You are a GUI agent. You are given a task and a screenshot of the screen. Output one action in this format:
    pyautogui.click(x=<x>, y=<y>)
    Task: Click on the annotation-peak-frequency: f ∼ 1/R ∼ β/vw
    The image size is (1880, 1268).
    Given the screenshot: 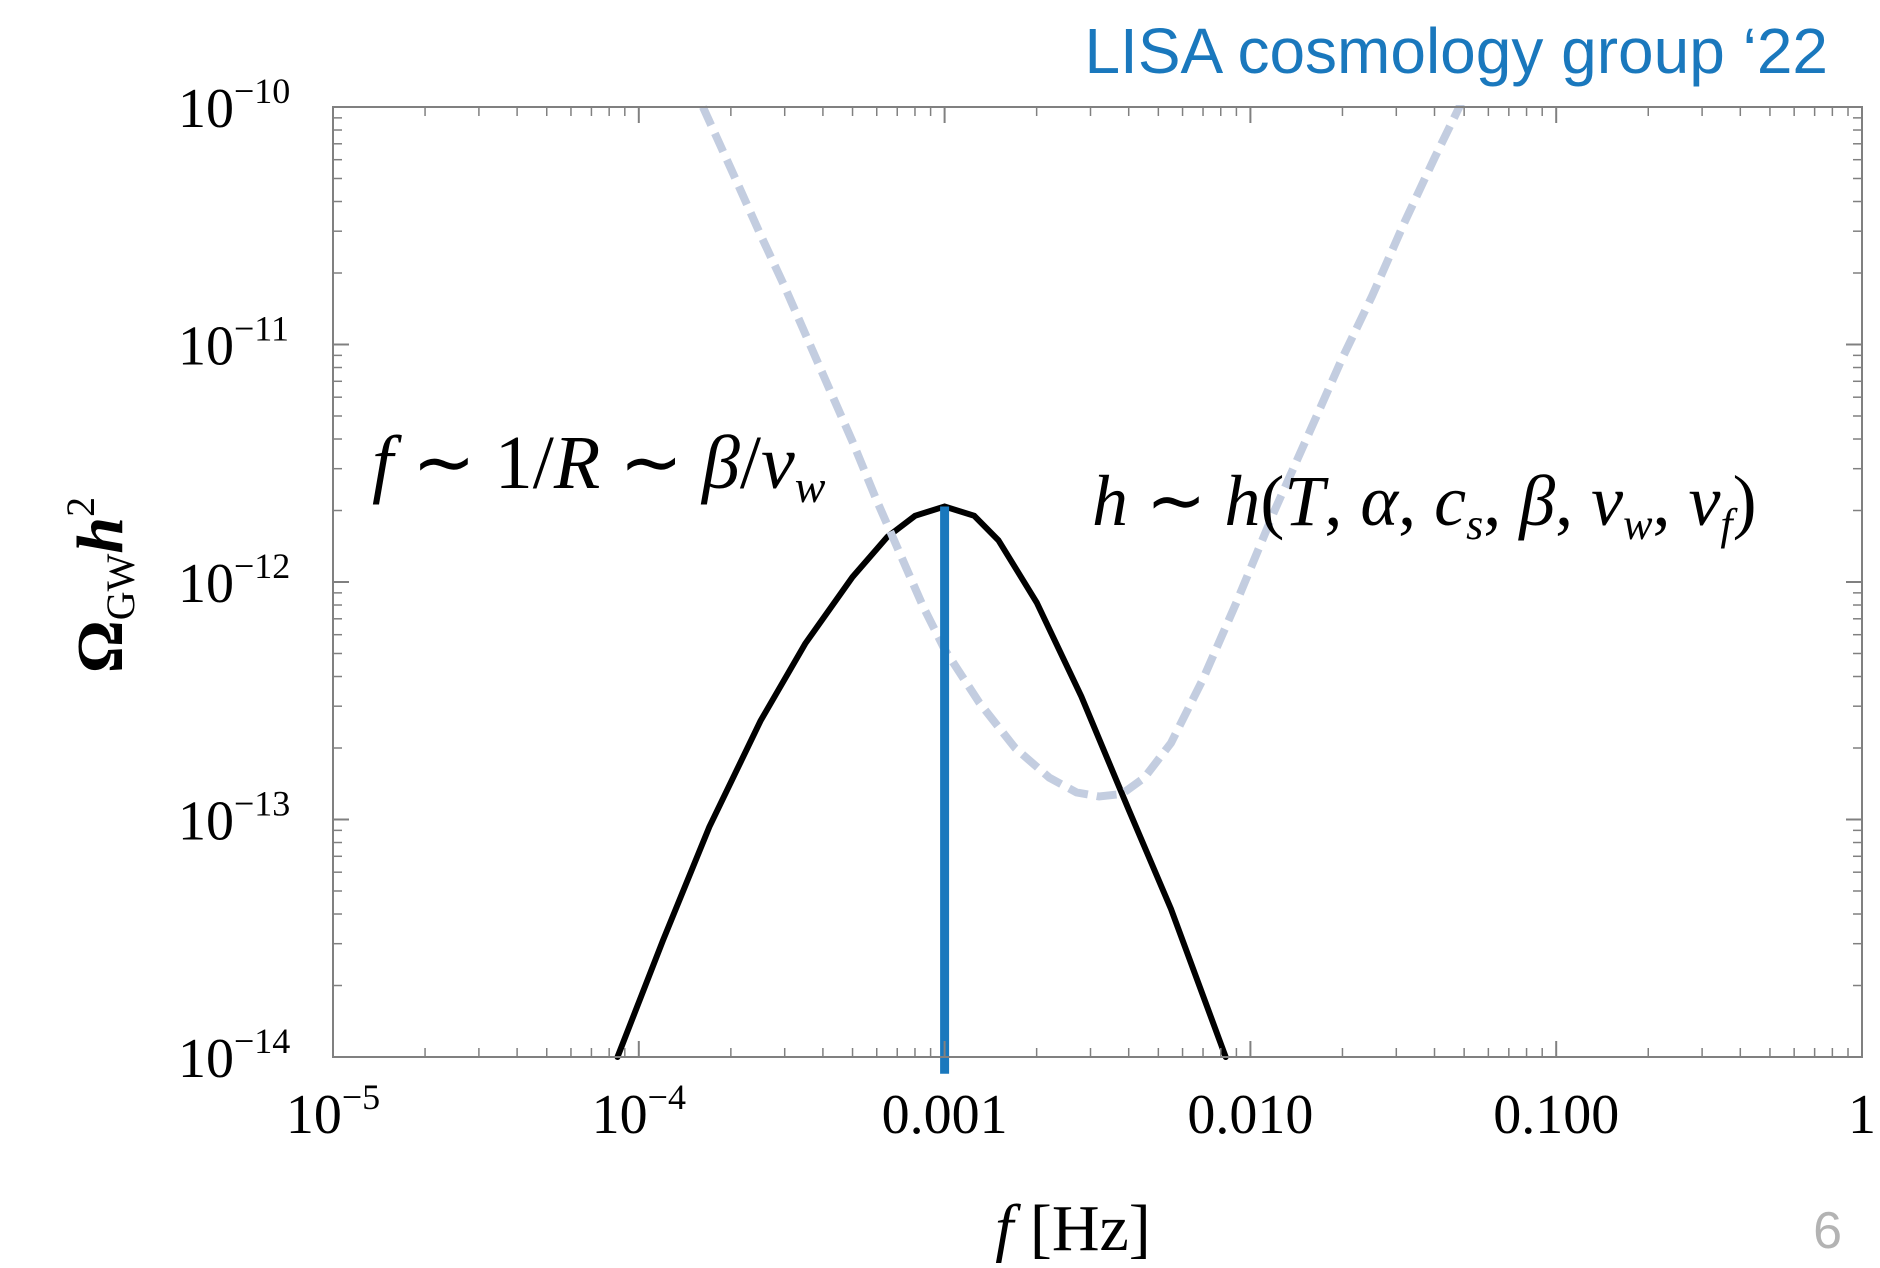 What is the action you would take?
    pyautogui.click(x=599, y=466)
    